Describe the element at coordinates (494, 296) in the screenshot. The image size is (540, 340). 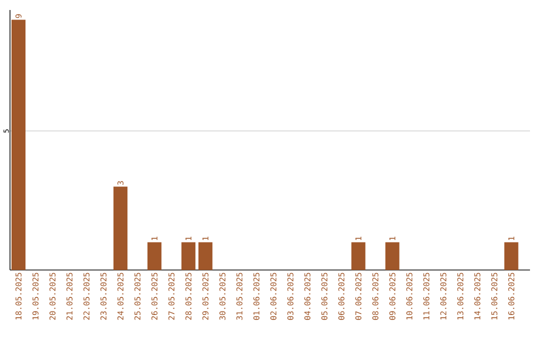
I see `x-tick-label: 15.06.2025` at that location.